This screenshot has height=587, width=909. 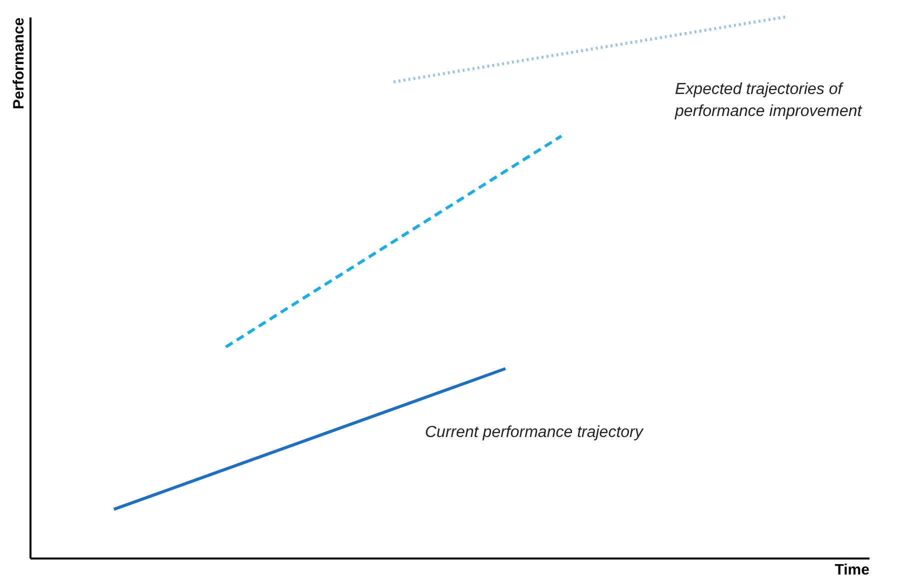 What do you see at coordinates (19, 64) in the screenshot?
I see `y-axis-title: Performance` at bounding box center [19, 64].